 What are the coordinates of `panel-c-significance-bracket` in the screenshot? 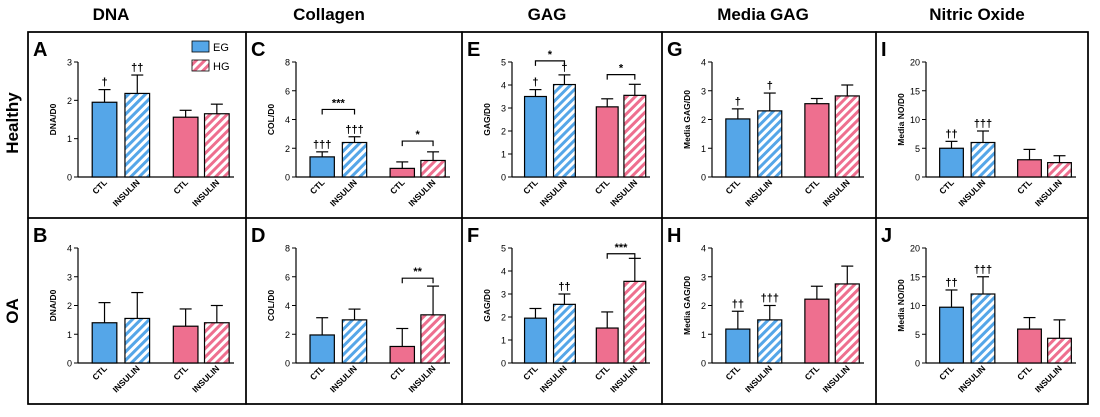 It's located at (338, 111).